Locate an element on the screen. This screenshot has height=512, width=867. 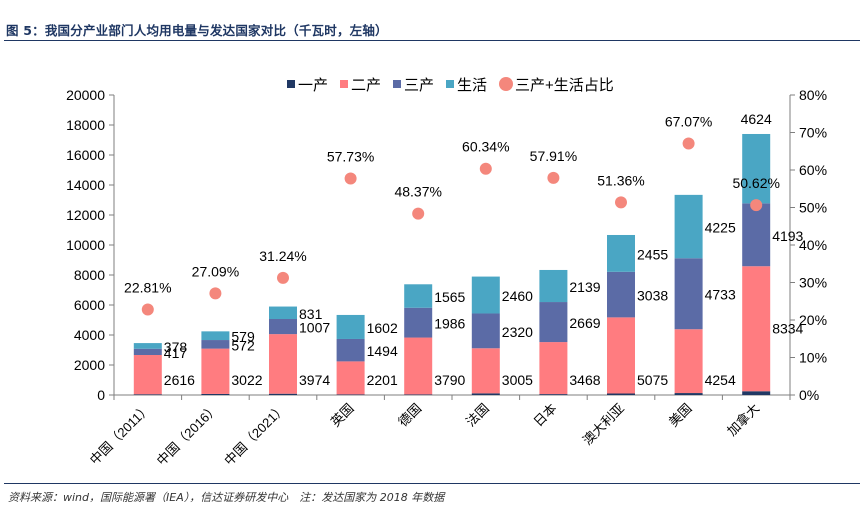
data-label: 3790 is located at coordinates (449, 380).